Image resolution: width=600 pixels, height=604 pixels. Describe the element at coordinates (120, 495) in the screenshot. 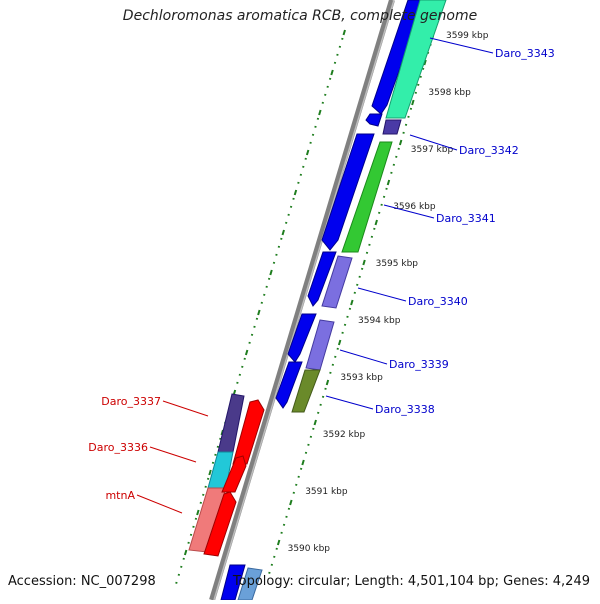

I see `gene-label: mtnA` at that location.